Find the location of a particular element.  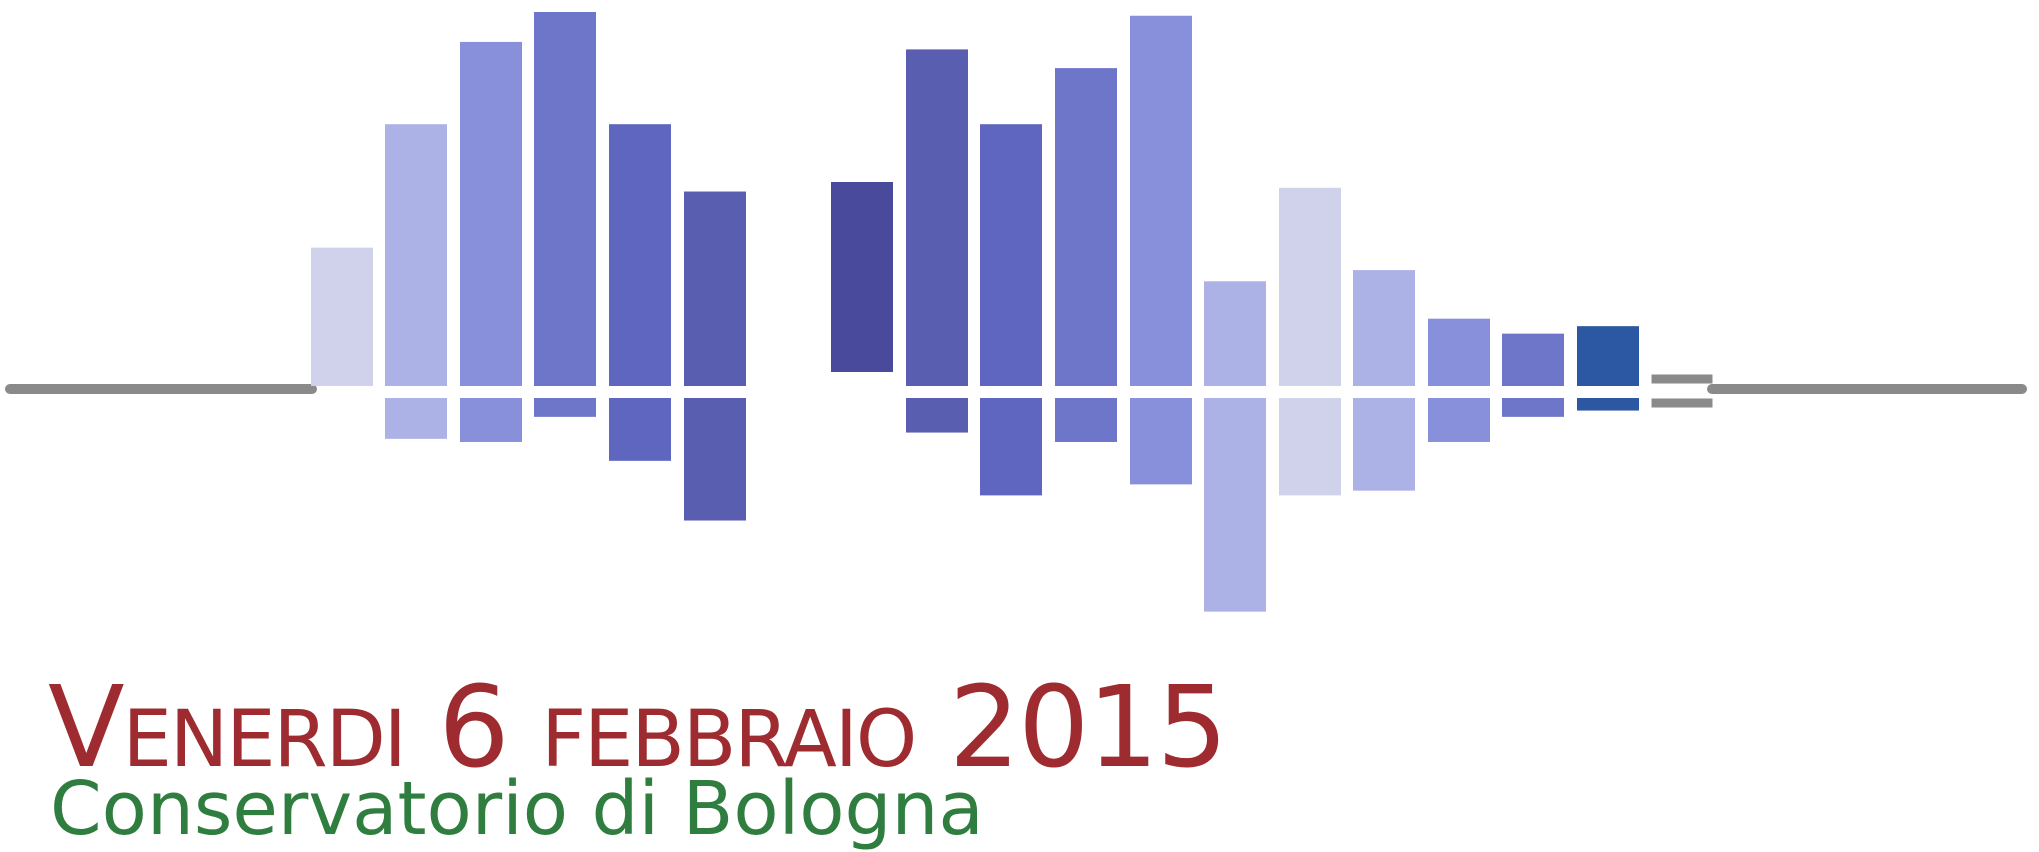

event-date: Venerdi 6 febbraio 2015 is located at coordinates (638, 728).